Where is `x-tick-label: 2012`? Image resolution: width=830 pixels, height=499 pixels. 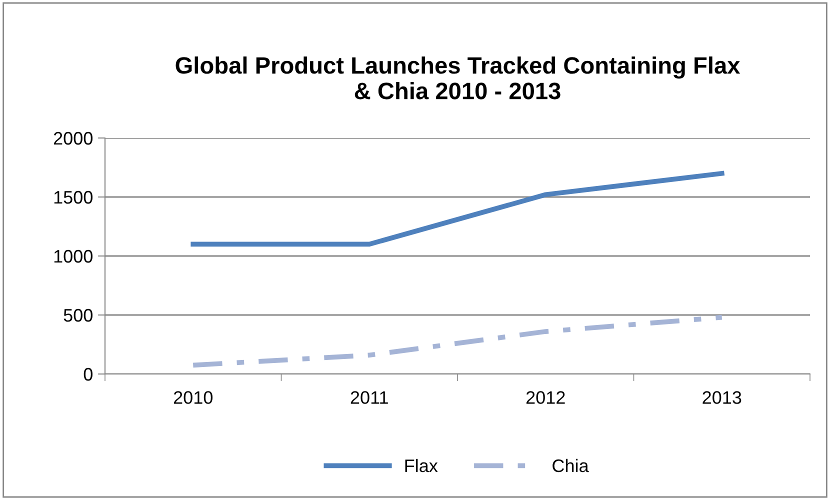
x-tick-label: 2012 is located at coordinates (545, 397).